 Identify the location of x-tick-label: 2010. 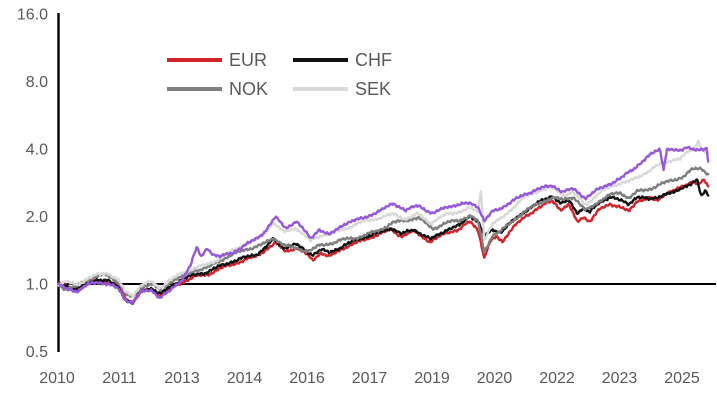
(57, 378).